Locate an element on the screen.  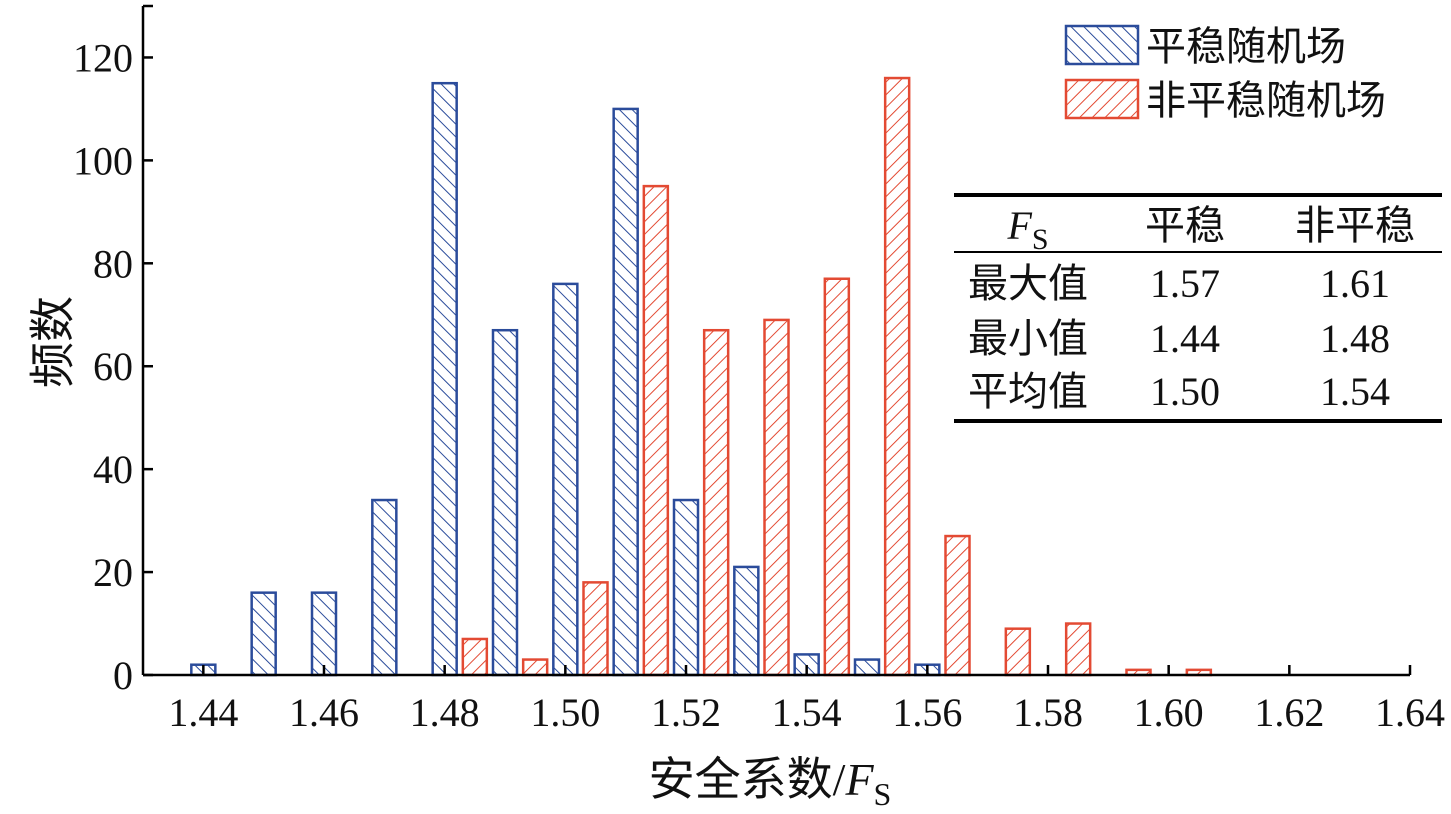
table-header-stationary: 平稳 is located at coordinates (1185, 225).